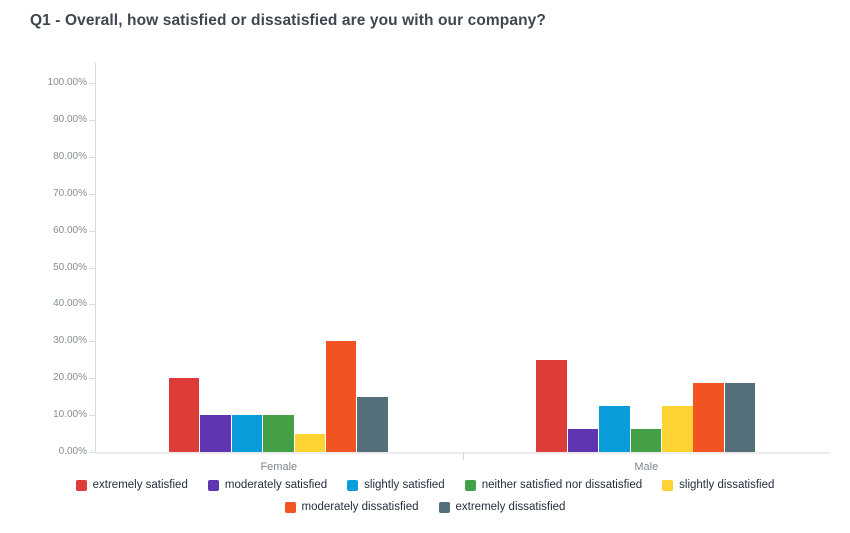  I want to click on y-axis-tick-label: 30.00%, so click(70, 340).